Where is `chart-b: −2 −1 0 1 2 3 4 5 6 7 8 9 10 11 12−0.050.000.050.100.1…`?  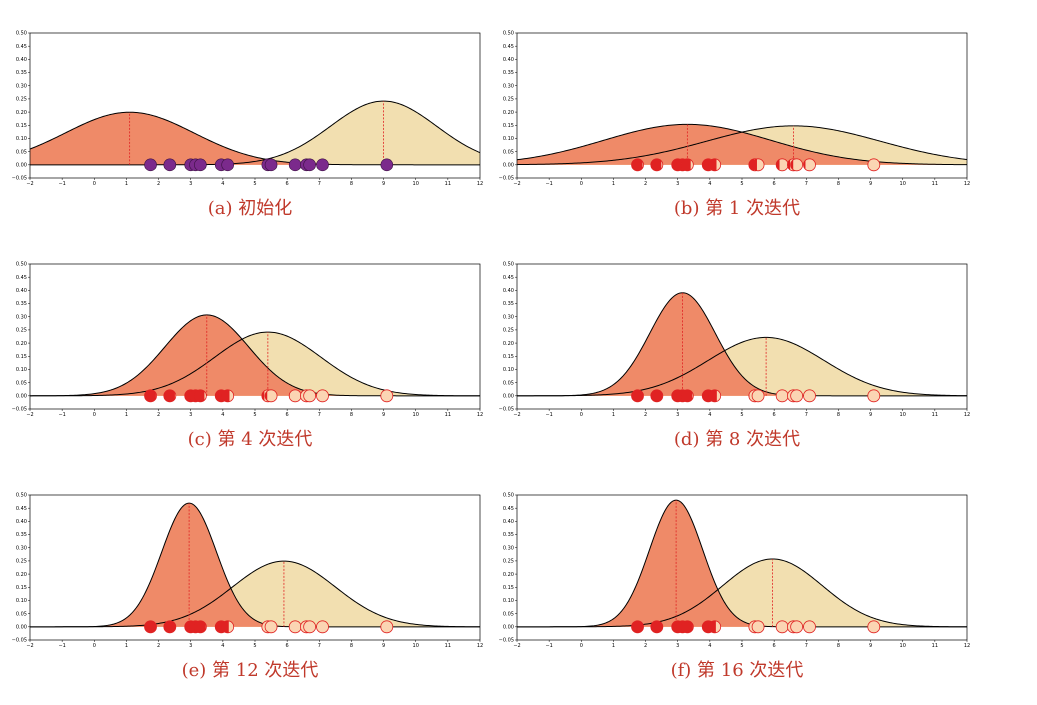
chart-b: −2 −1 0 1 2 3 4 5 6 7 8 9 10 11 12−0.050.000.050.100.1… is located at coordinates (735, 109).